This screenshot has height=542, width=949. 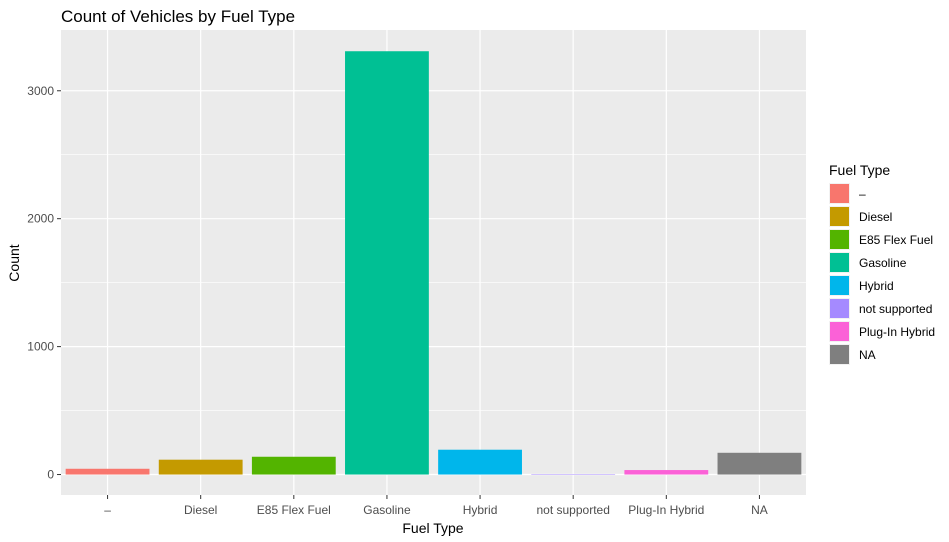 I want to click on x-tick-label: Plug-In Hybrid, so click(x=666, y=510).